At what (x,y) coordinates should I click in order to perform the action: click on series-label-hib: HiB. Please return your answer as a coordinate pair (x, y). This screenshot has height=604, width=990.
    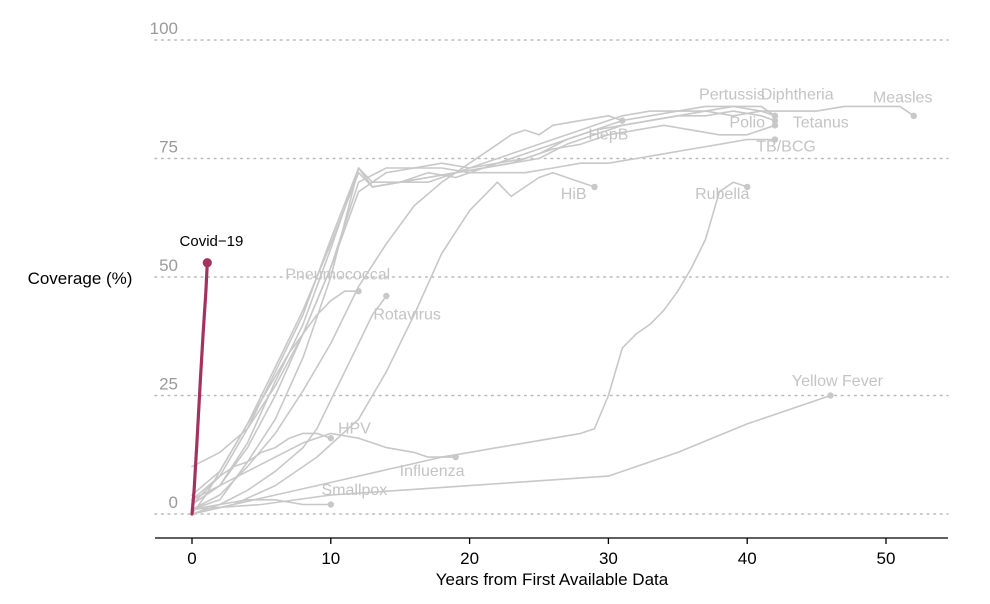
    Looking at the image, I should click on (574, 194).